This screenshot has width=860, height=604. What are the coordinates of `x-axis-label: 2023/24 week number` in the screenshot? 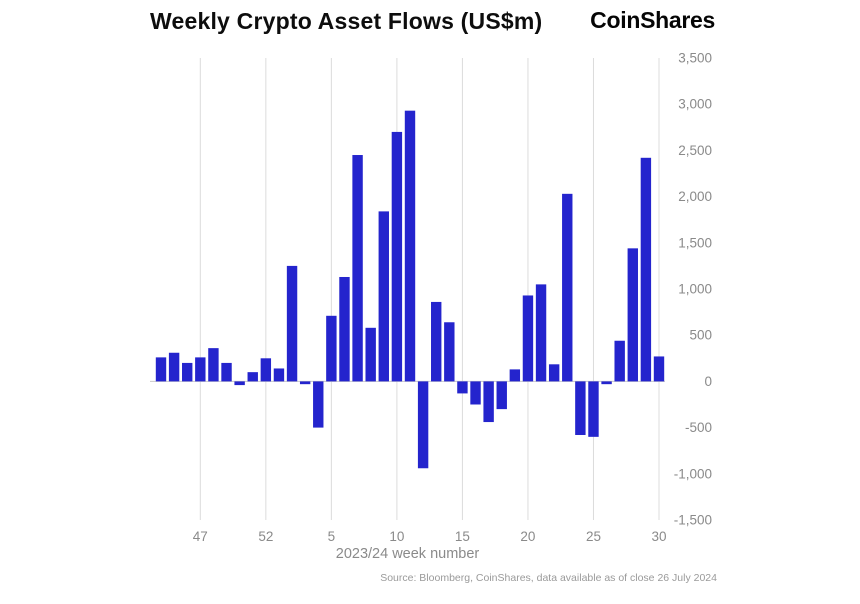 It's located at (407, 554).